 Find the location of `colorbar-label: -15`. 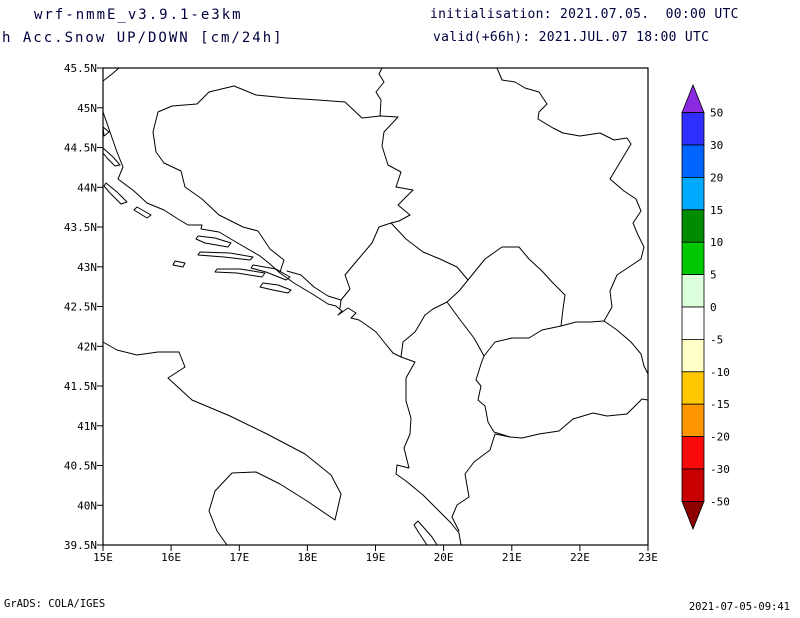

colorbar-label: -15 is located at coordinates (720, 404).